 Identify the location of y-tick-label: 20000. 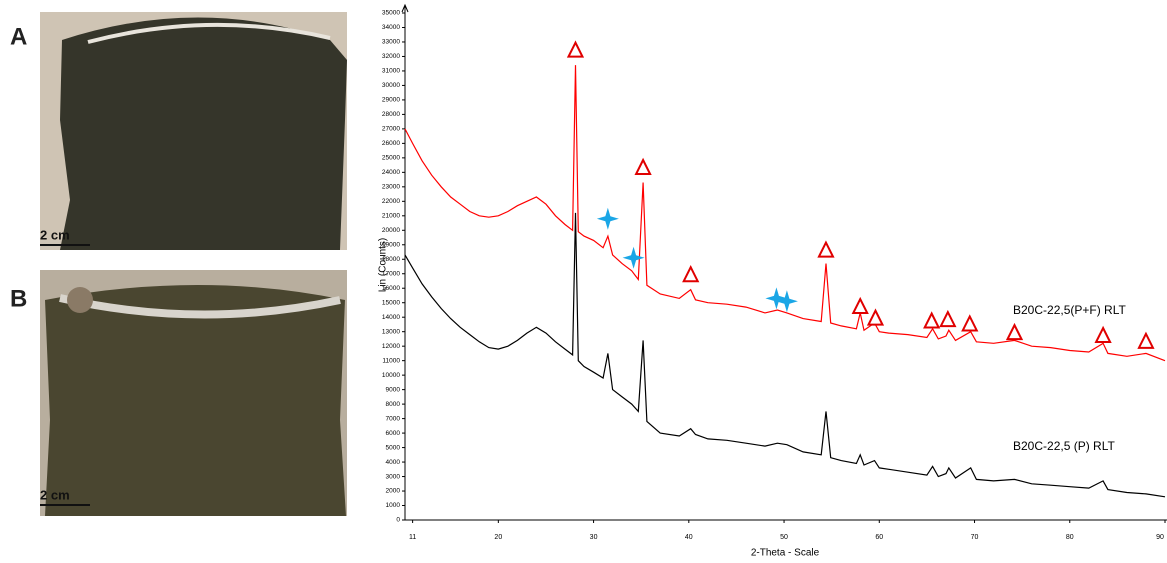
(391, 230).